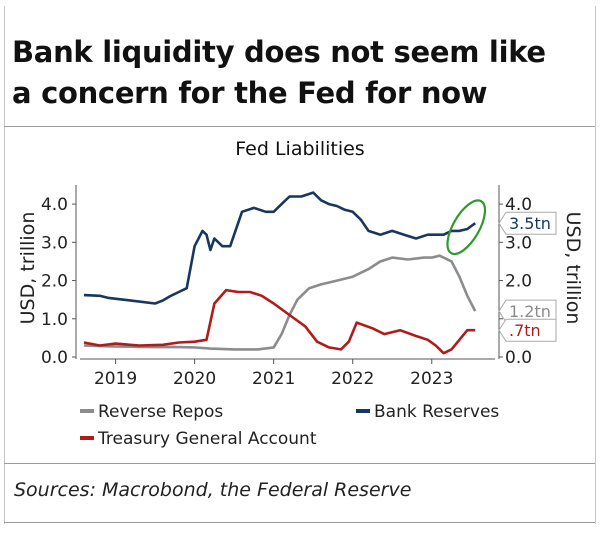 The image size is (600, 534). I want to click on callout-label: .7tn, so click(525, 330).